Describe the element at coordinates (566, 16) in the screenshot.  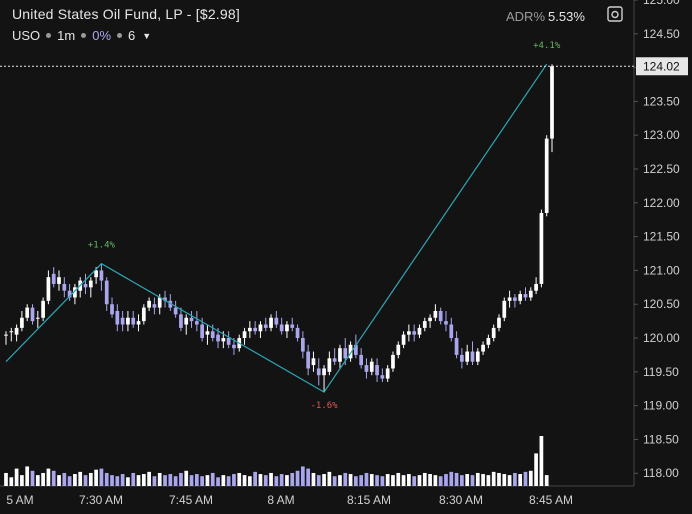
I see `adr-value: 5.53%` at that location.